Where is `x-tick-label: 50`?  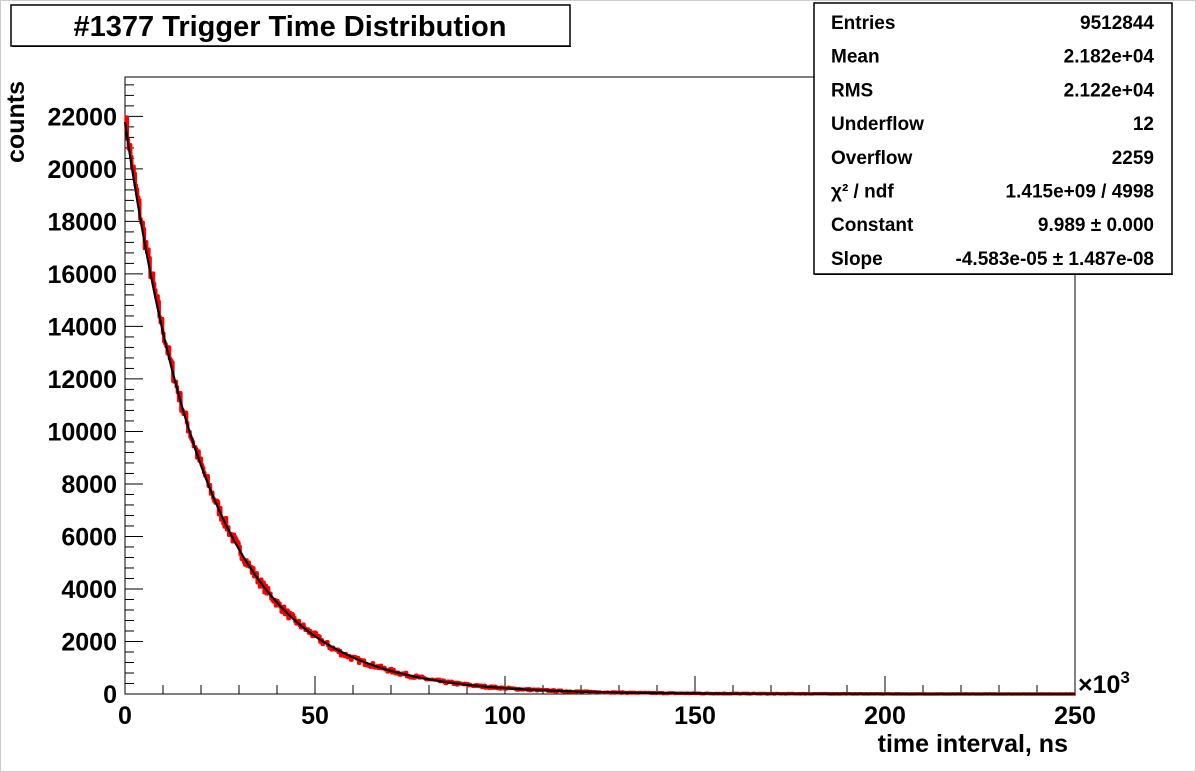
x-tick-label: 50 is located at coordinates (315, 716).